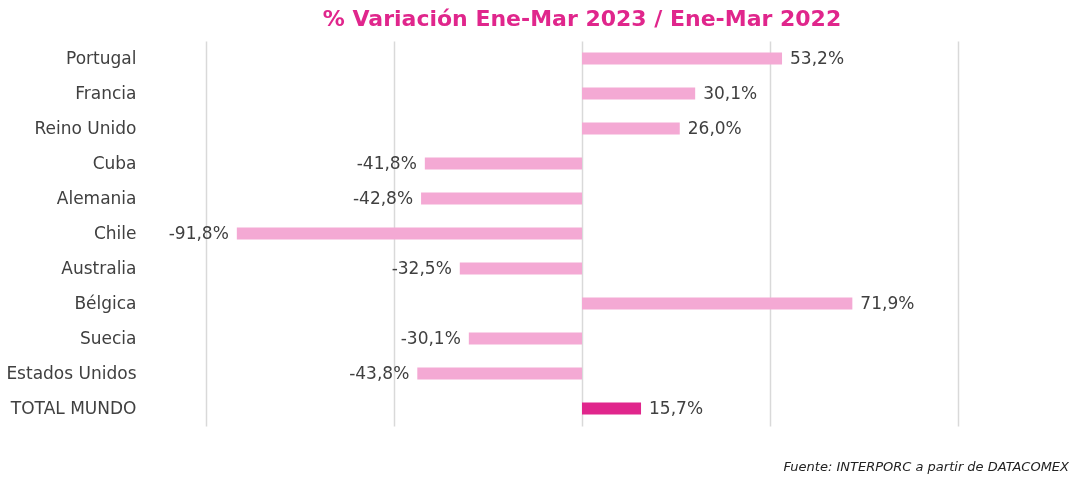 The height and width of the screenshot is (482, 1081). I want to click on data-label: -32,5%, so click(421, 267).